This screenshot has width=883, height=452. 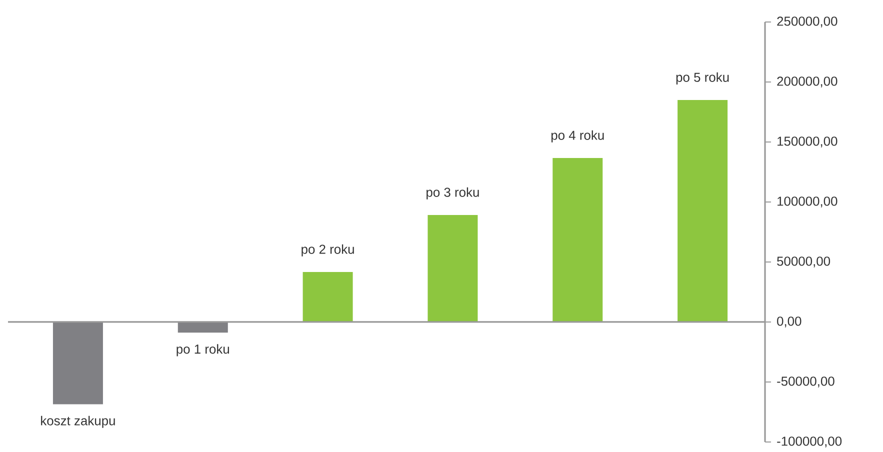 What do you see at coordinates (702, 78) in the screenshot?
I see `x-tick-label: po 5 roku` at bounding box center [702, 78].